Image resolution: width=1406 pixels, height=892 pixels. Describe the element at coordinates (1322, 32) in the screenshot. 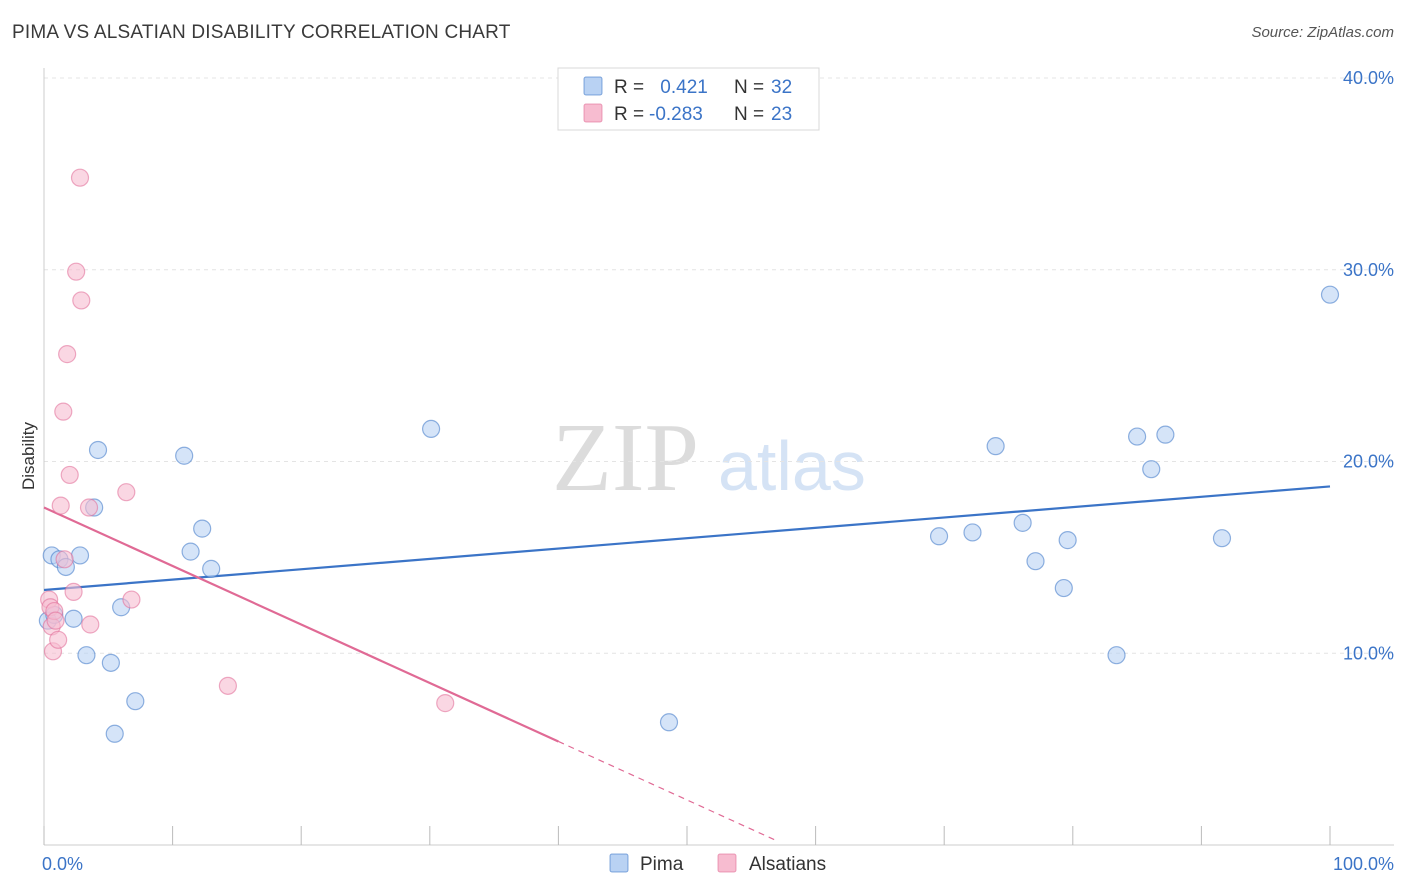

I see `chart-source: Source: ZipAtlas.com` at that location.